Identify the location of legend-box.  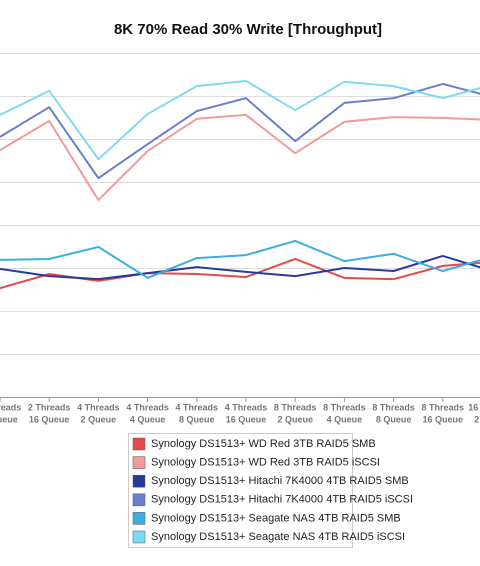
(240, 490).